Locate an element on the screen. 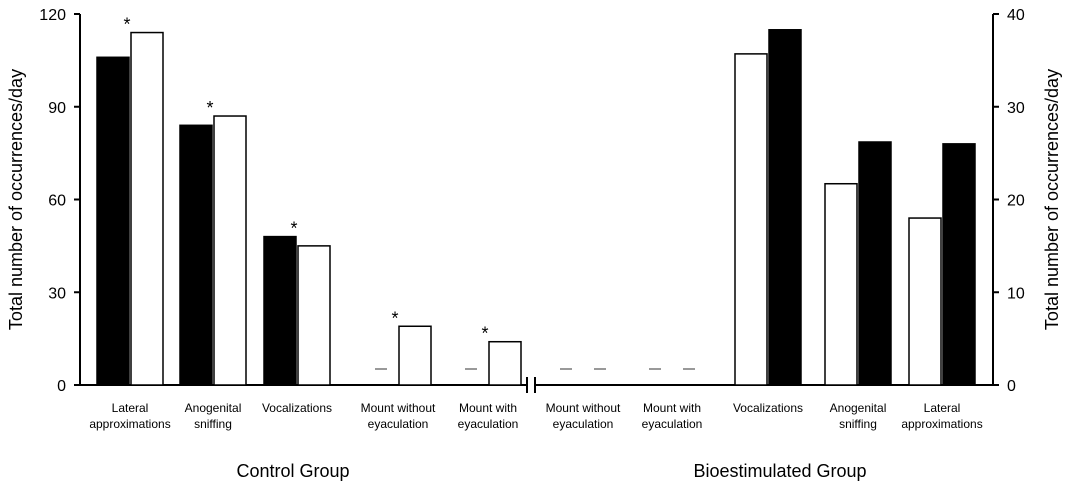  left-y-tick-label: 0 is located at coordinates (61, 386).